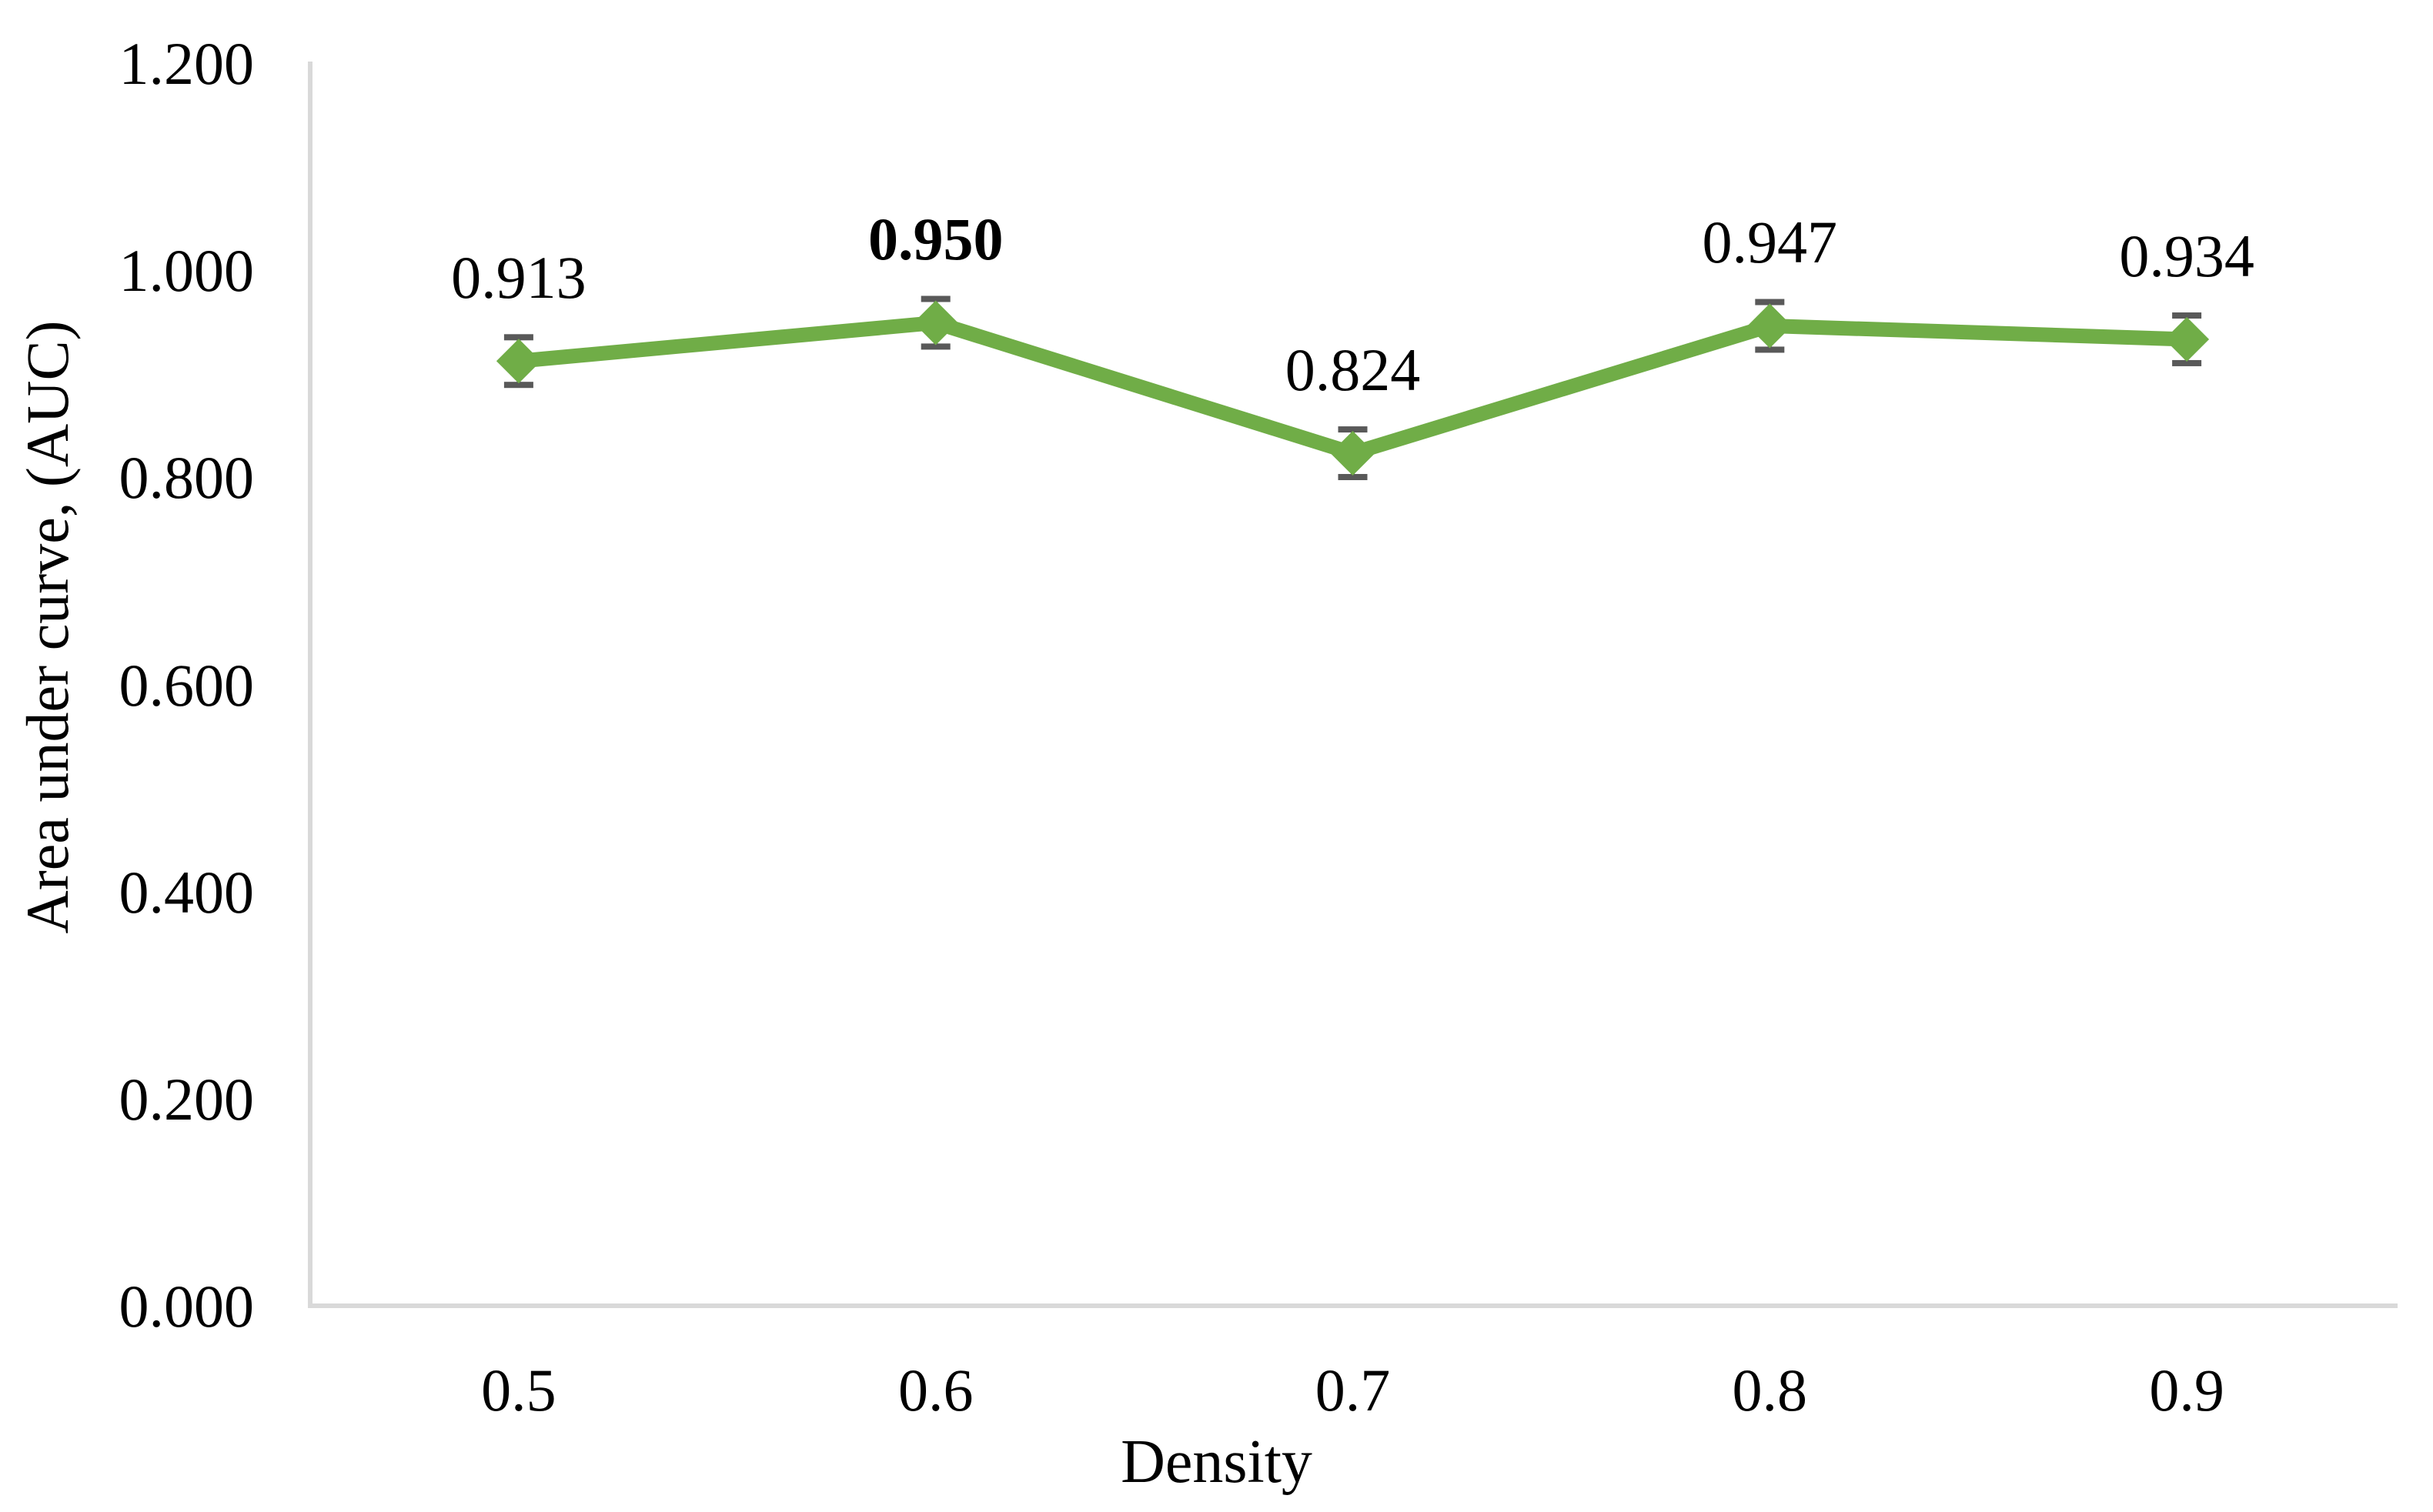 This screenshot has width=2433, height=1512. Describe the element at coordinates (1216, 1462) in the screenshot. I see `x-axis-title: Density` at that location.